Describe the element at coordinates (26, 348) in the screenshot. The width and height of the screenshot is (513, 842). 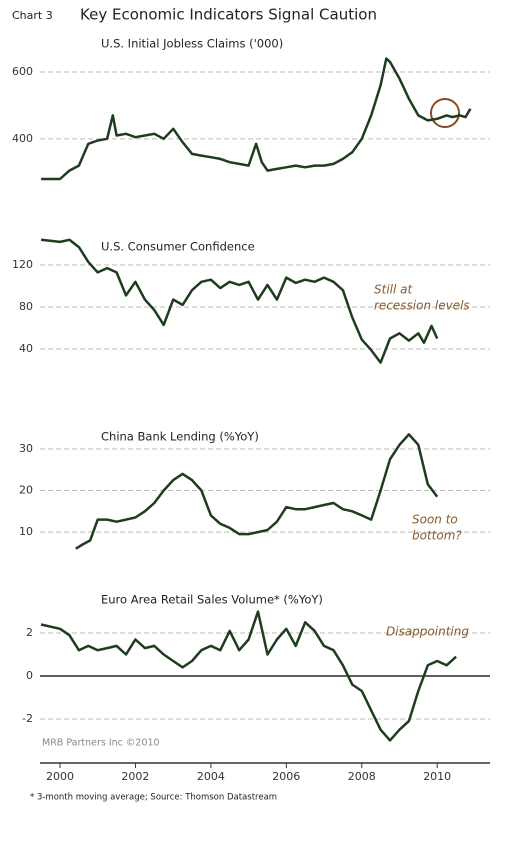
I see `y-tick-label: 40` at that location.